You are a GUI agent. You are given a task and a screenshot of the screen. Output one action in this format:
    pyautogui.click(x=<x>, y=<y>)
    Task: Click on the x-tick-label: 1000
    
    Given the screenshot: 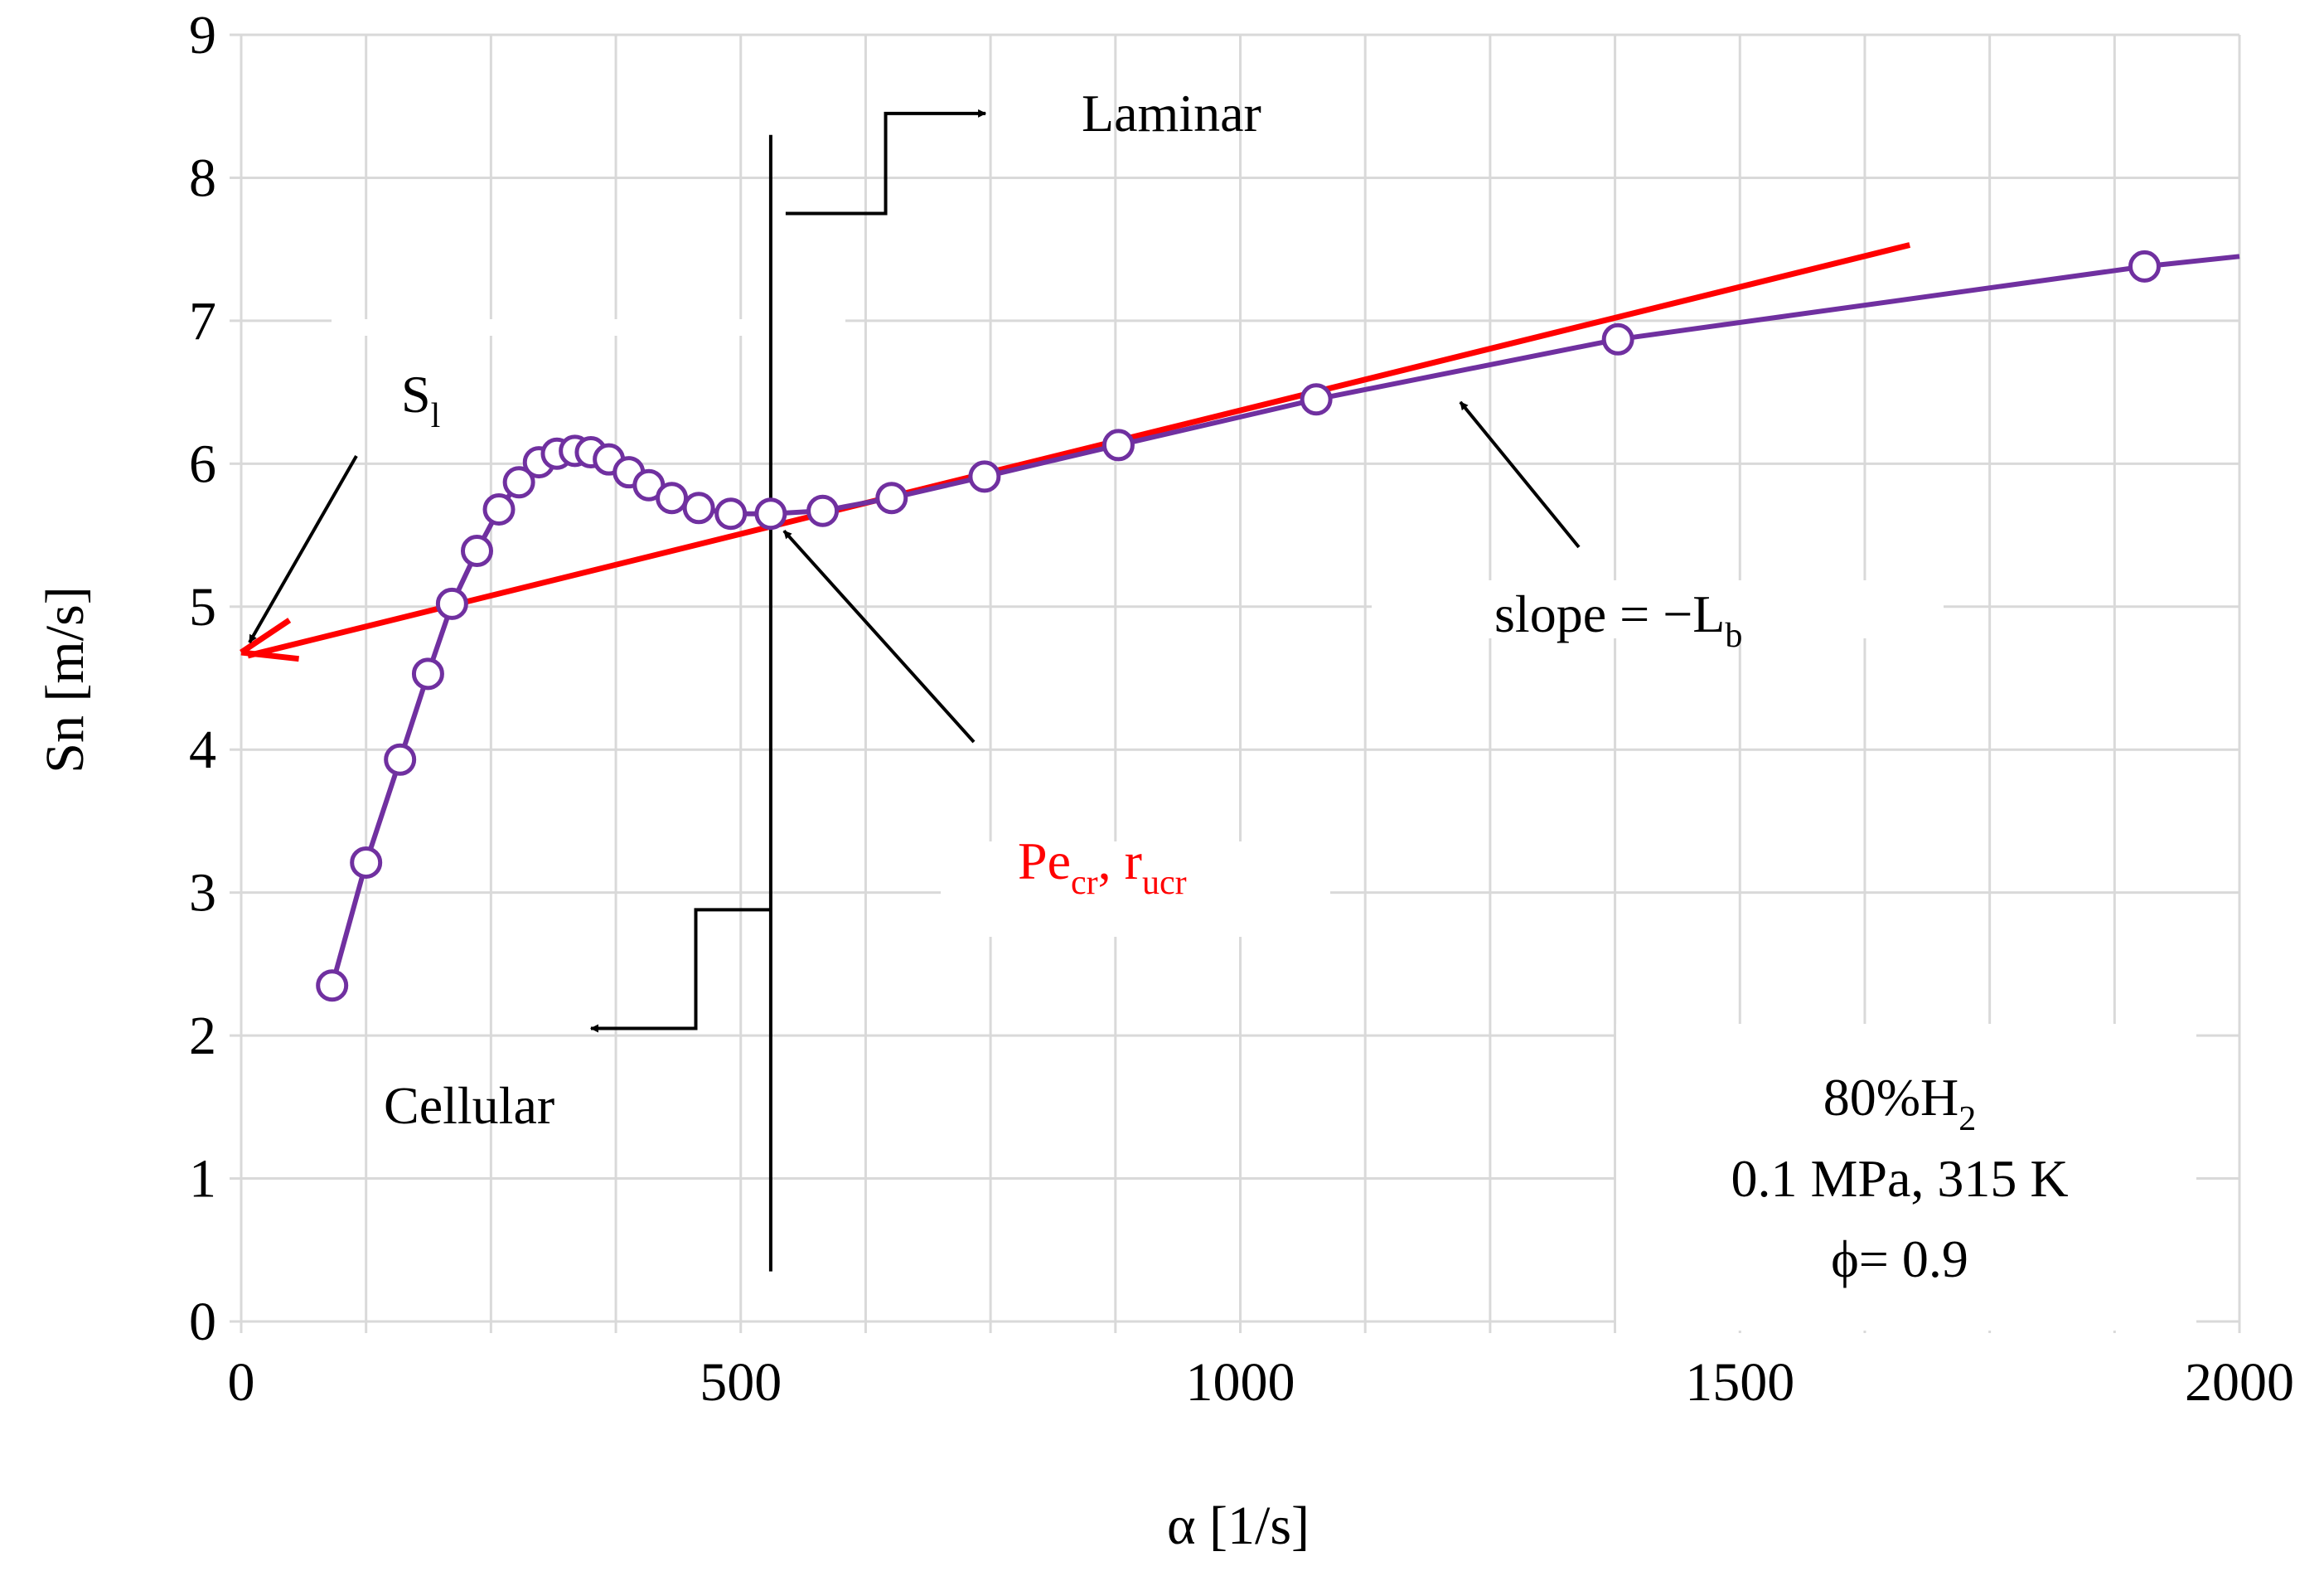 What is the action you would take?
    pyautogui.click(x=1240, y=1382)
    